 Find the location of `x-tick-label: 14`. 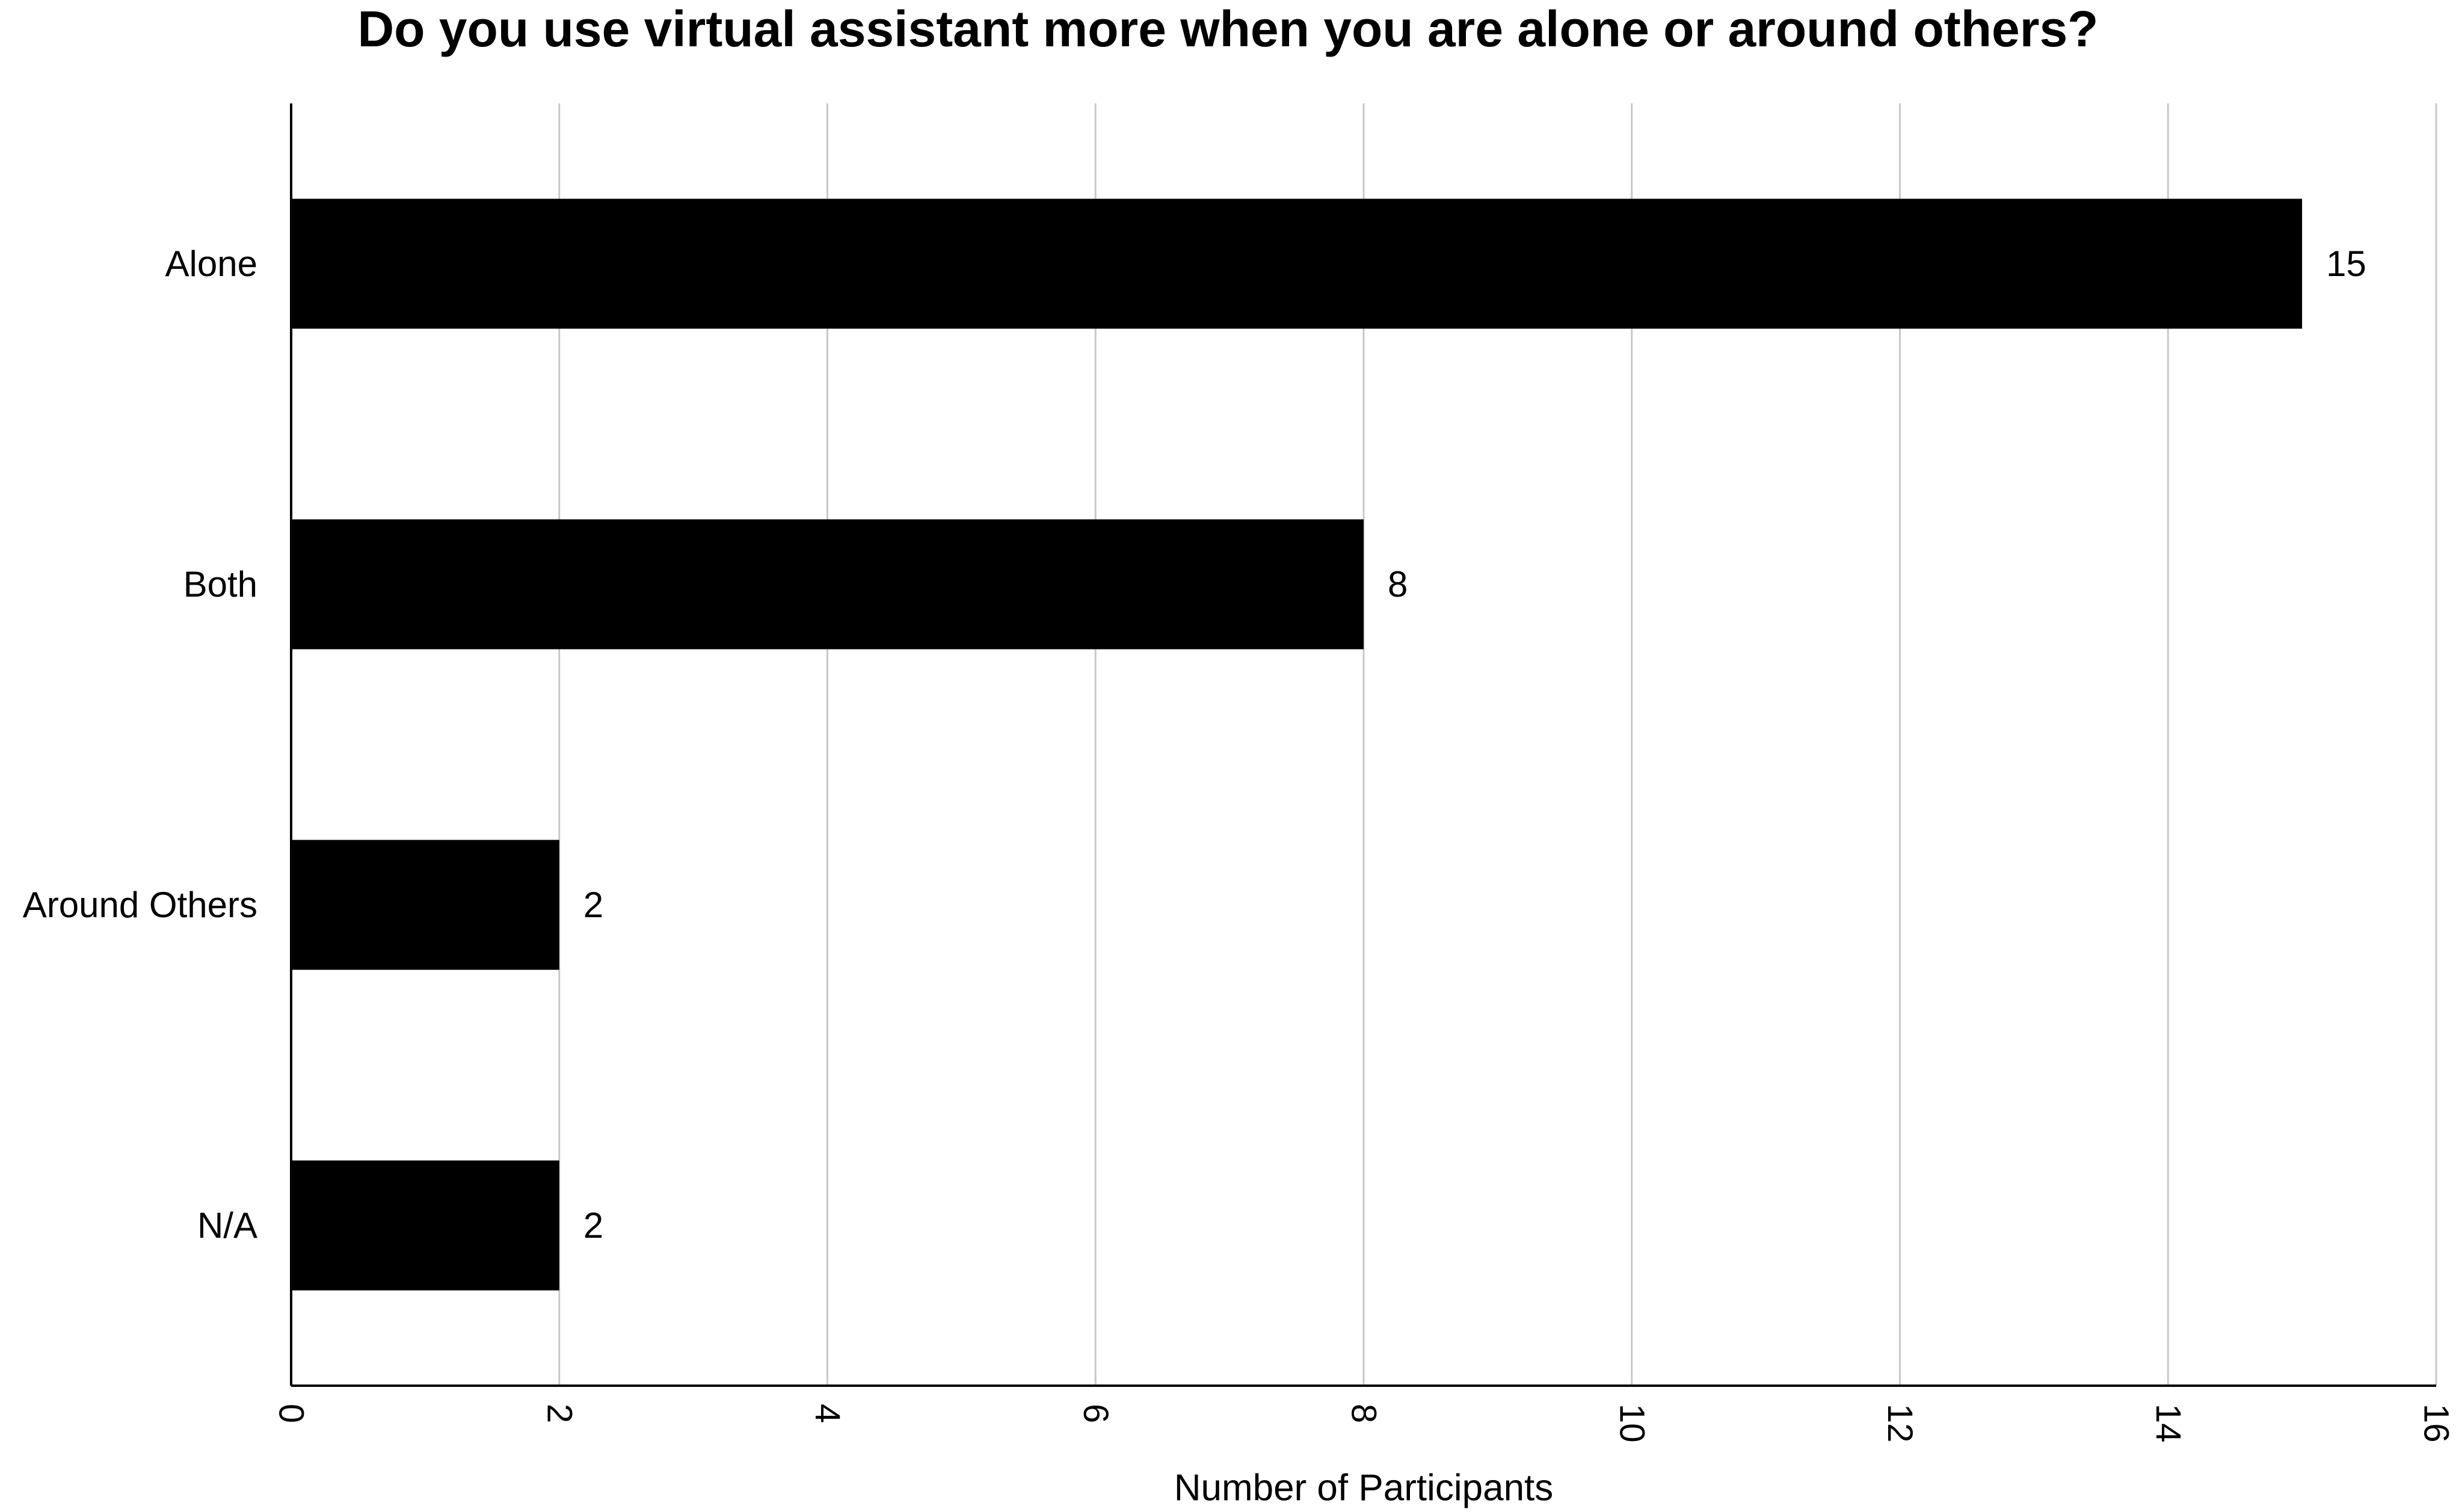

x-tick-label: 14 is located at coordinates (2168, 1424).